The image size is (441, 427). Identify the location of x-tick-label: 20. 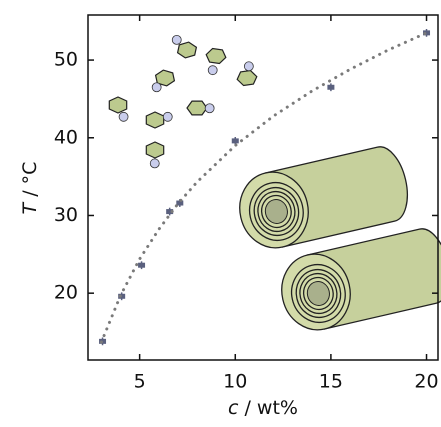
(426, 382).